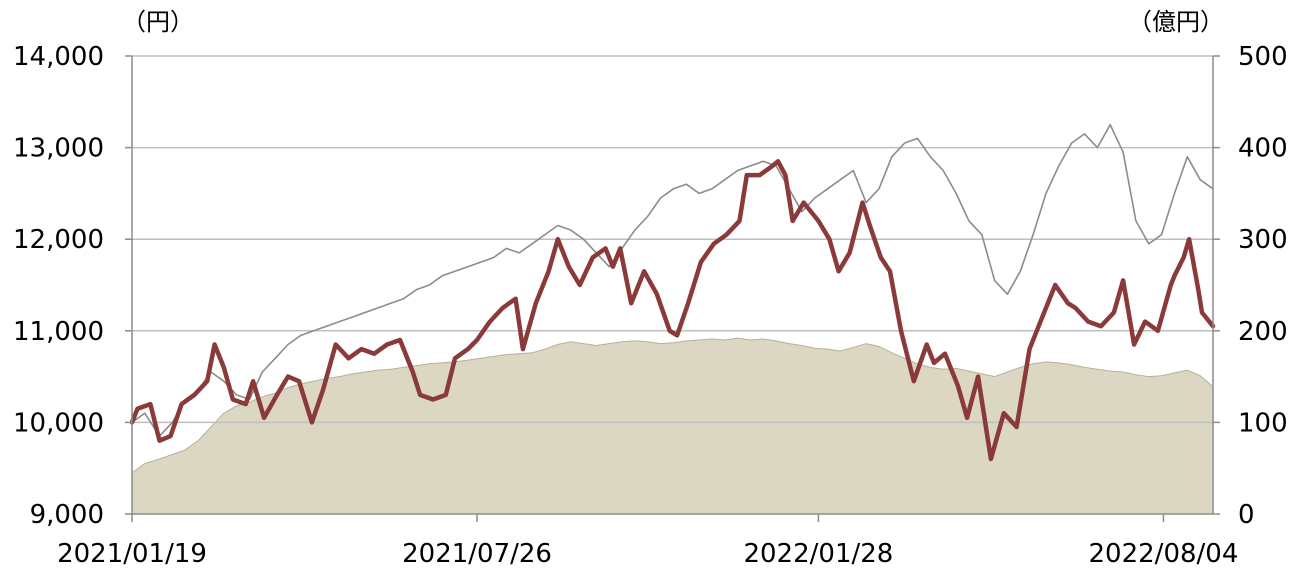 This screenshot has width=1302, height=572. What do you see at coordinates (58, 57) in the screenshot?
I see `y-tick-label-left: 14,000` at bounding box center [58, 57].